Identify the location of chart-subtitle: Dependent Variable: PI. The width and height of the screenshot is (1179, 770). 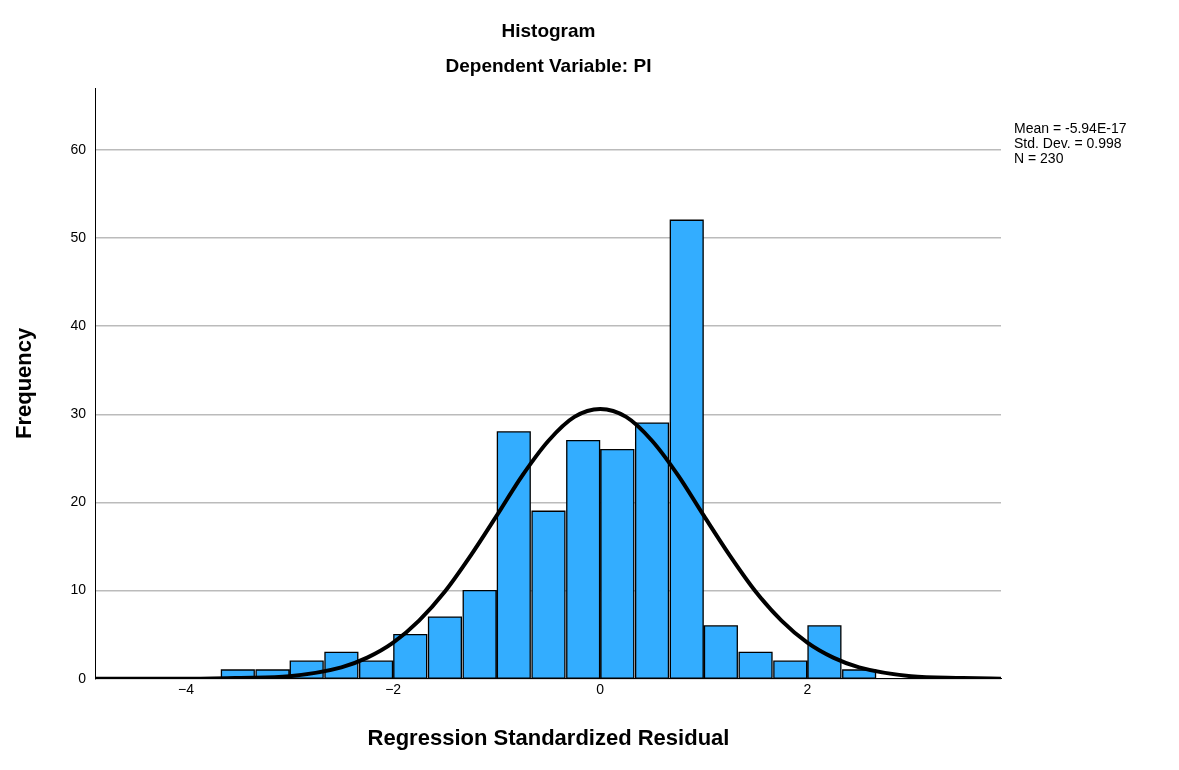
(548, 66).